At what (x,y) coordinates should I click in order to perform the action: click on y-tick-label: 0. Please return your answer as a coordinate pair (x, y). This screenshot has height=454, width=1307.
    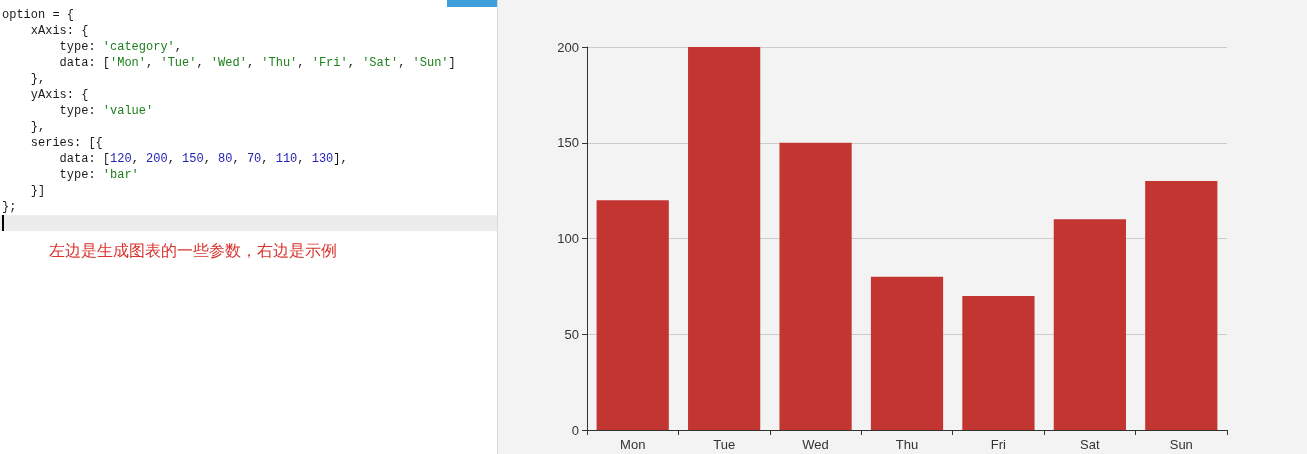
    Looking at the image, I should click on (575, 430).